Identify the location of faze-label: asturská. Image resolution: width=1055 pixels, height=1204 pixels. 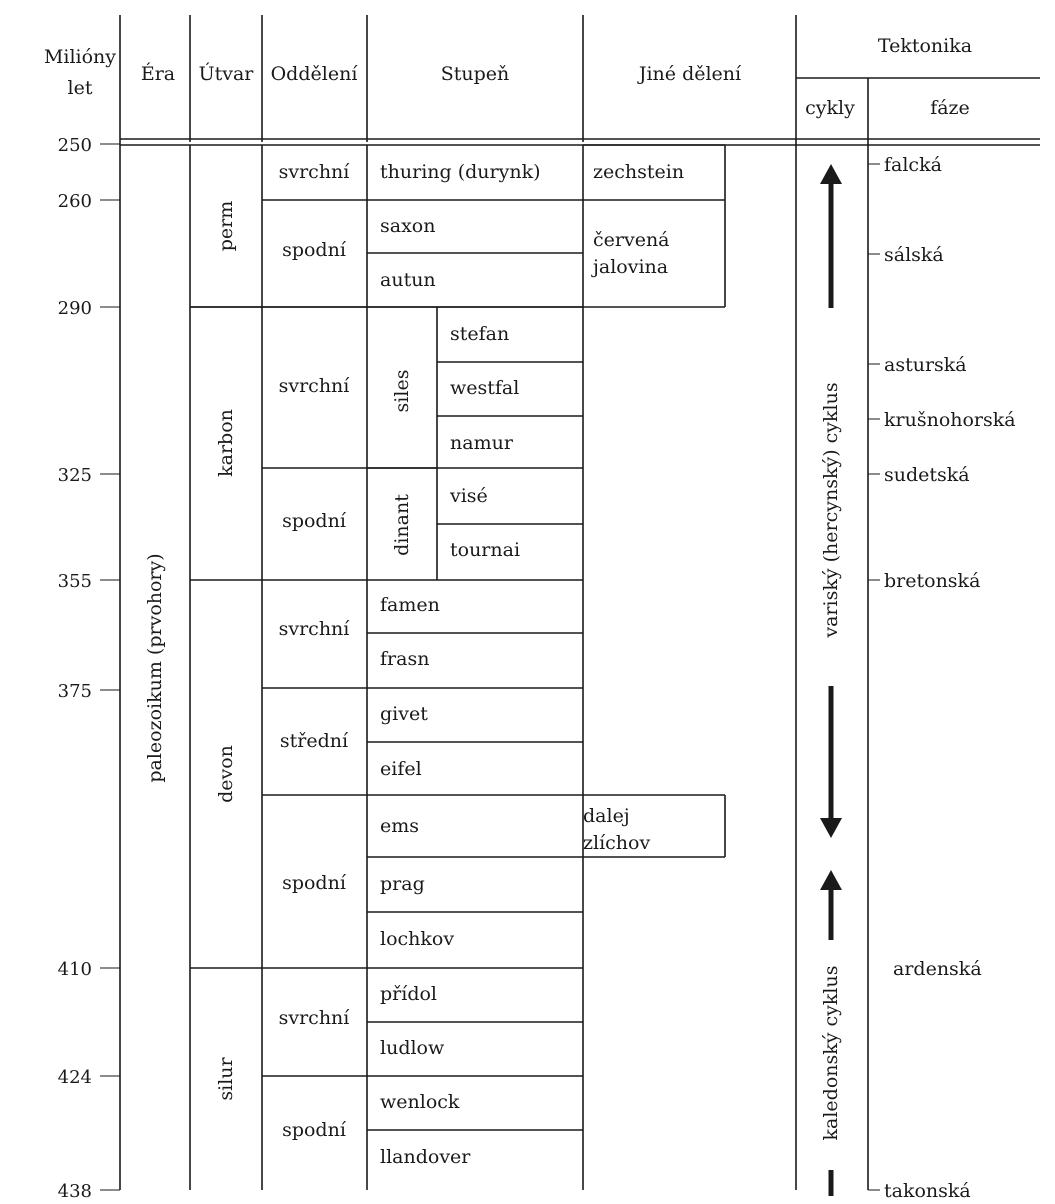
(925, 365).